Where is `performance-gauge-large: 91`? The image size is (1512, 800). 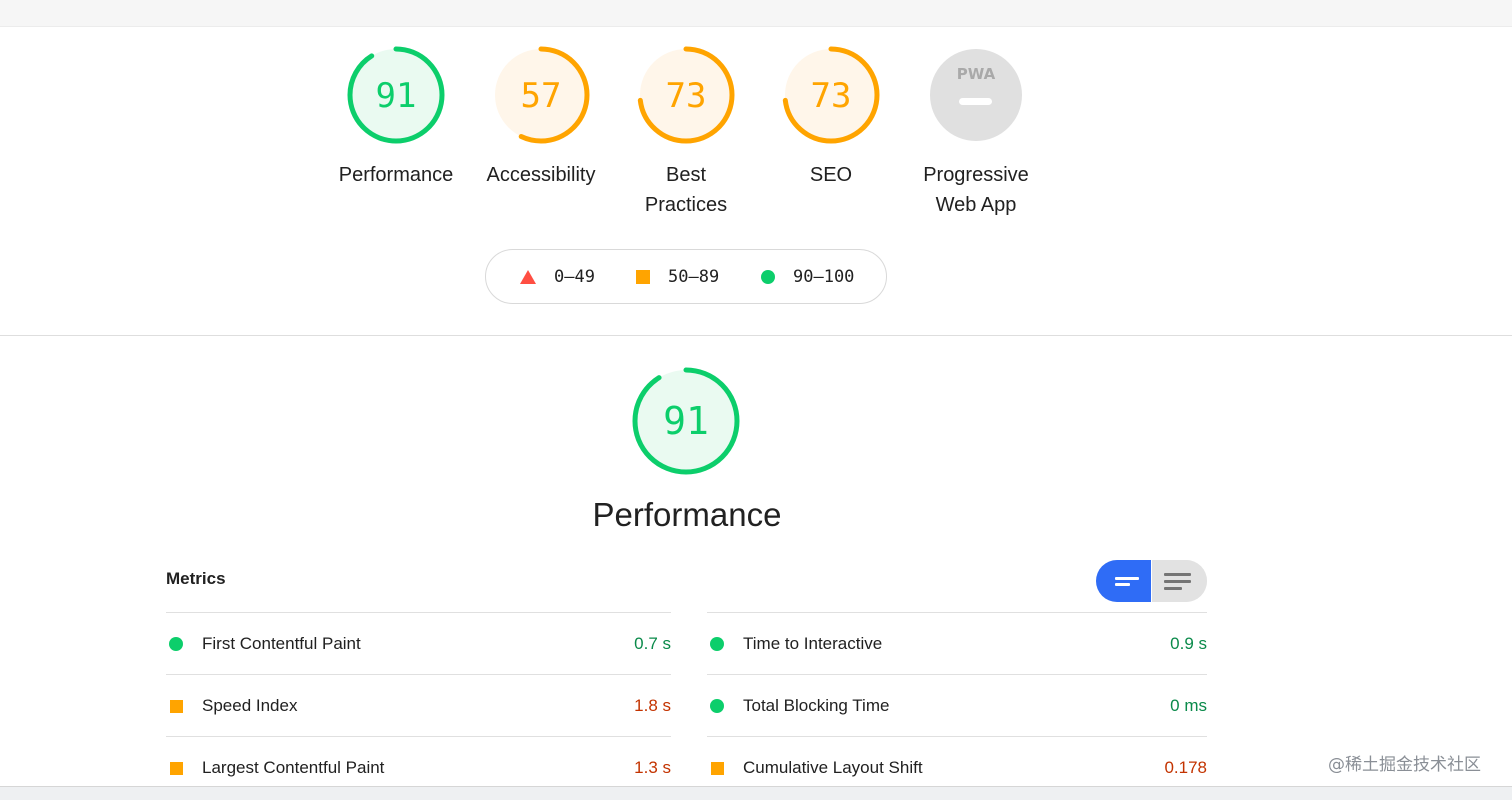
performance-gauge-large: 91 is located at coordinates (686, 421).